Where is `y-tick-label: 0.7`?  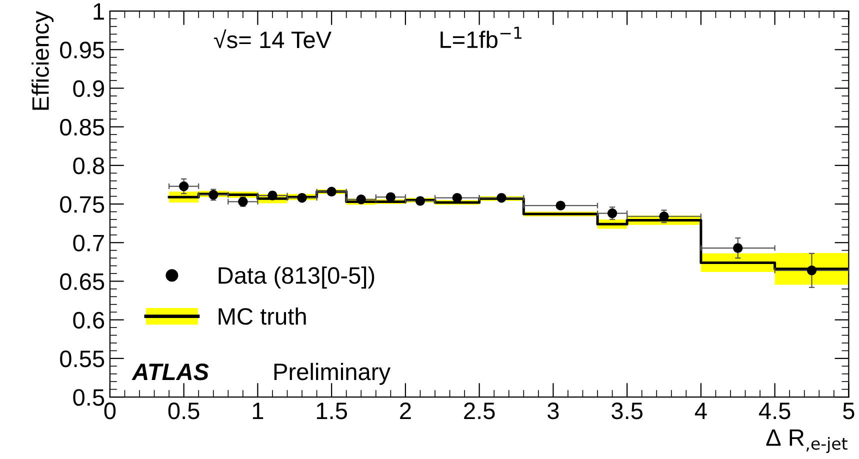 y-tick-label: 0.7 is located at coordinates (88, 243).